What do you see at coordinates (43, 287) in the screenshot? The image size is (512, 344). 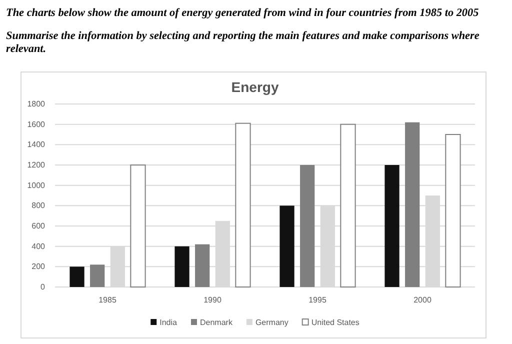 I see `y-tick-label: 0` at bounding box center [43, 287].